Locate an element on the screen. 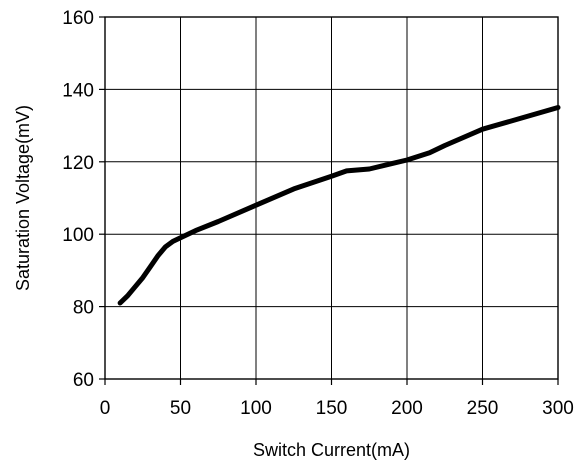  y-axis-ticks: 60 80 100 120 140 160 is located at coordinates (83, 199).